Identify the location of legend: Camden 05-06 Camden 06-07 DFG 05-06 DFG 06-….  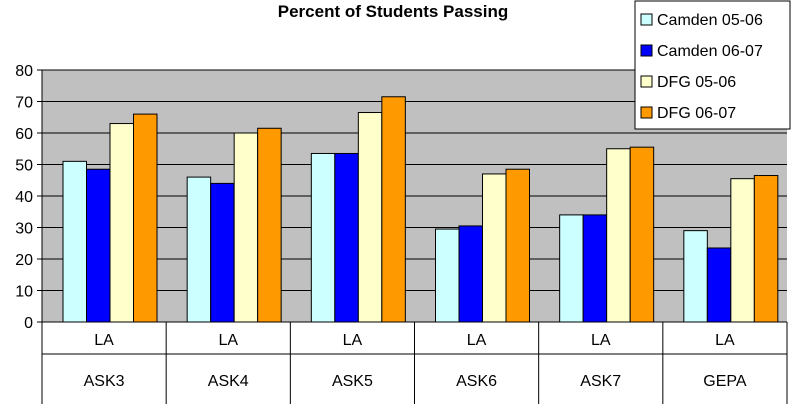
(712, 65).